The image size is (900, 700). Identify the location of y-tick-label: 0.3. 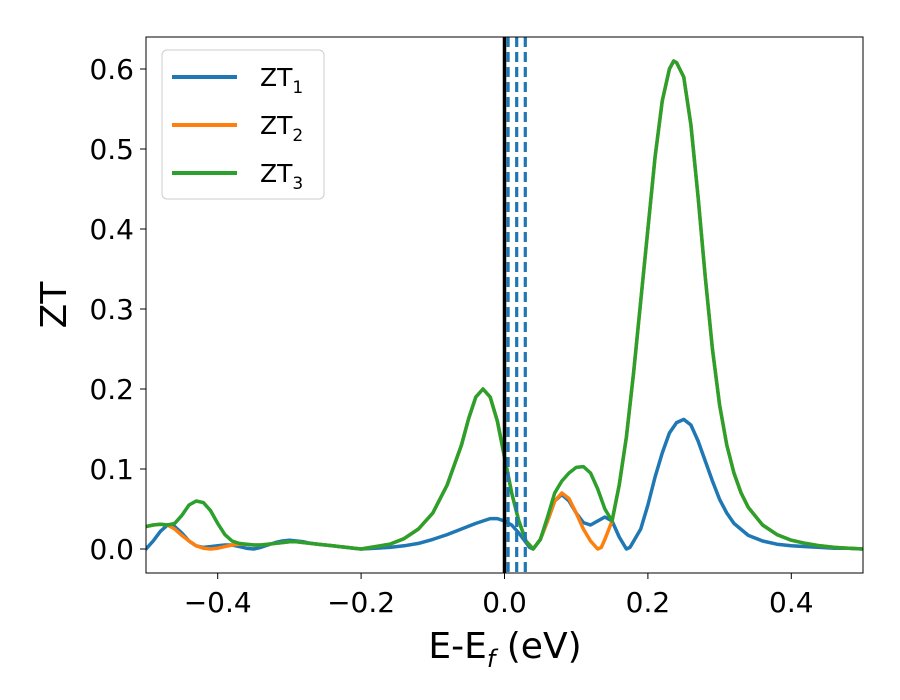
(111, 309).